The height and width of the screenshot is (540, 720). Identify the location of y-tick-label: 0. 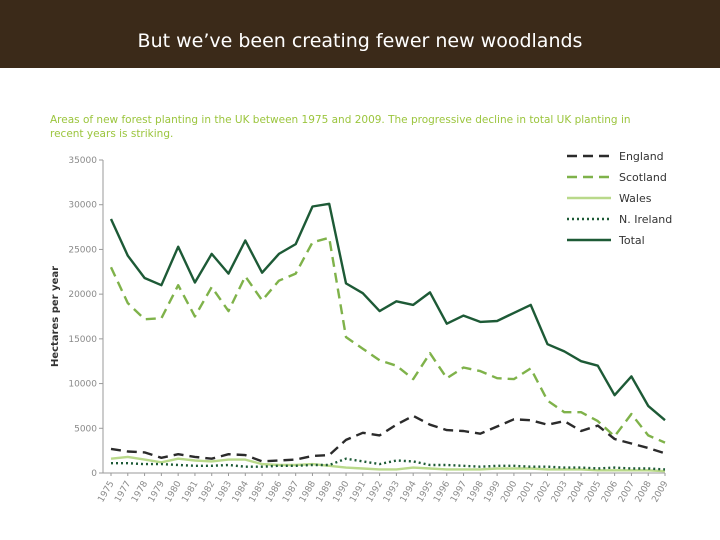
(94, 474).